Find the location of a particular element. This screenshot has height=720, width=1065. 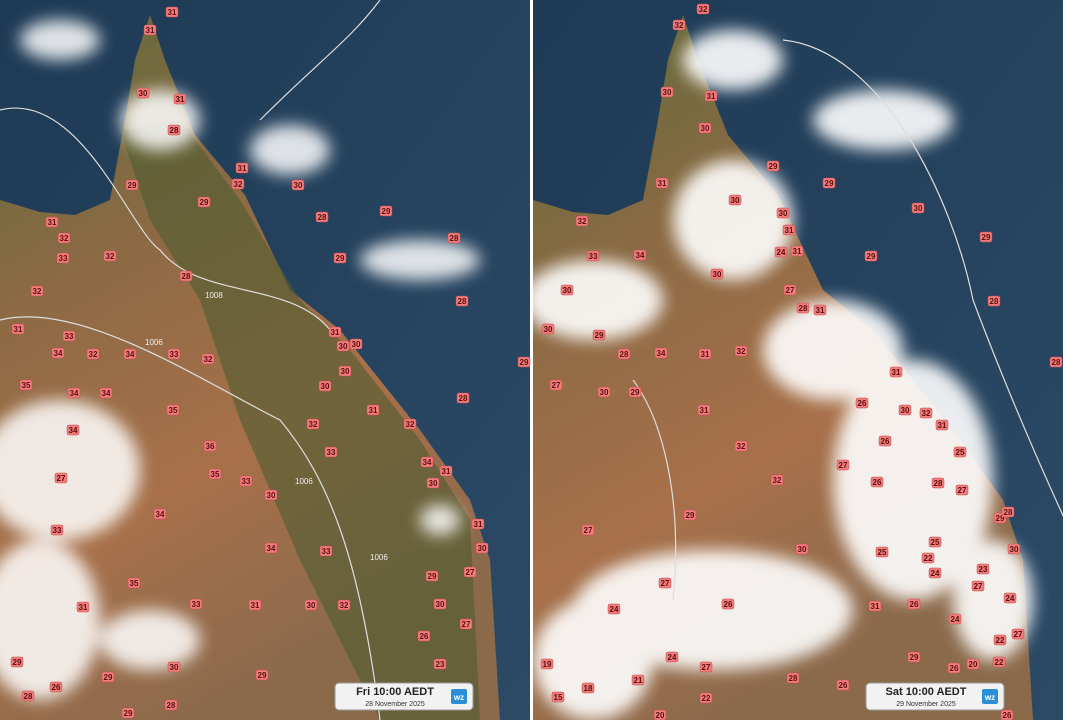

temperature-marker: 33 is located at coordinates (63, 258).